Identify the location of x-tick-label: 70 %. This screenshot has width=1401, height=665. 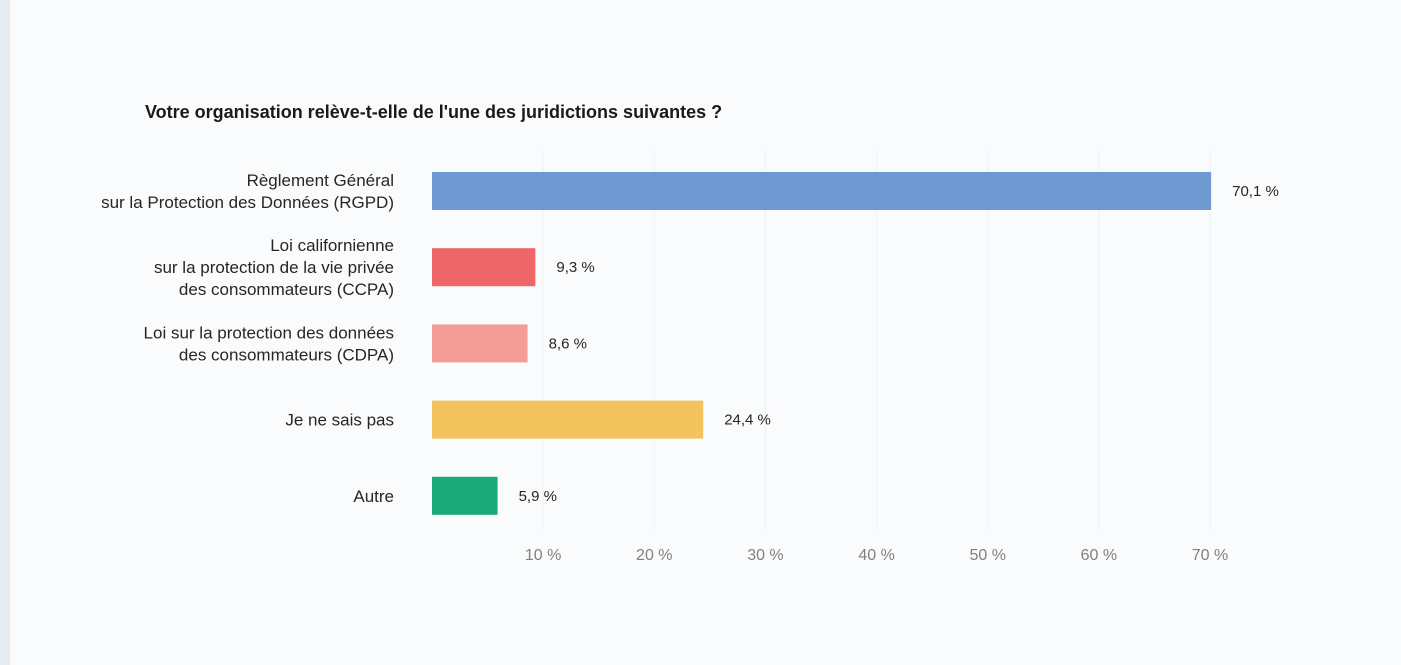
(1210, 555).